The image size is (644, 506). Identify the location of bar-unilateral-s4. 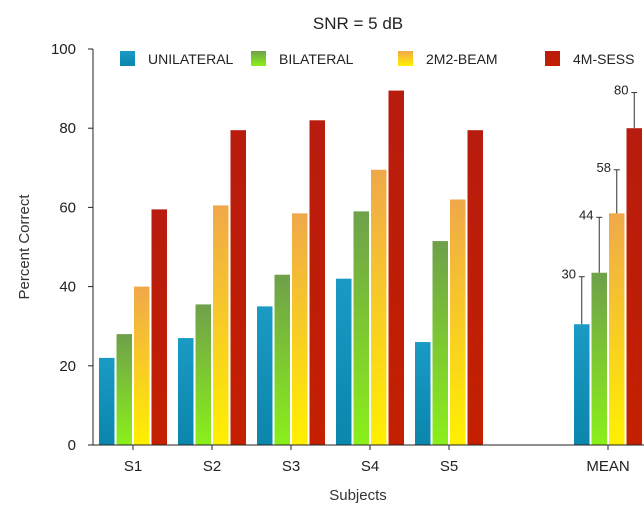
(344, 361).